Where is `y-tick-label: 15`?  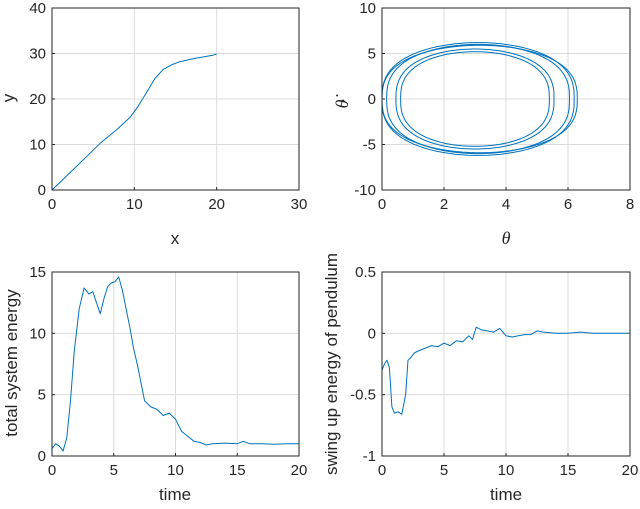 y-tick-label: 15 is located at coordinates (37, 272).